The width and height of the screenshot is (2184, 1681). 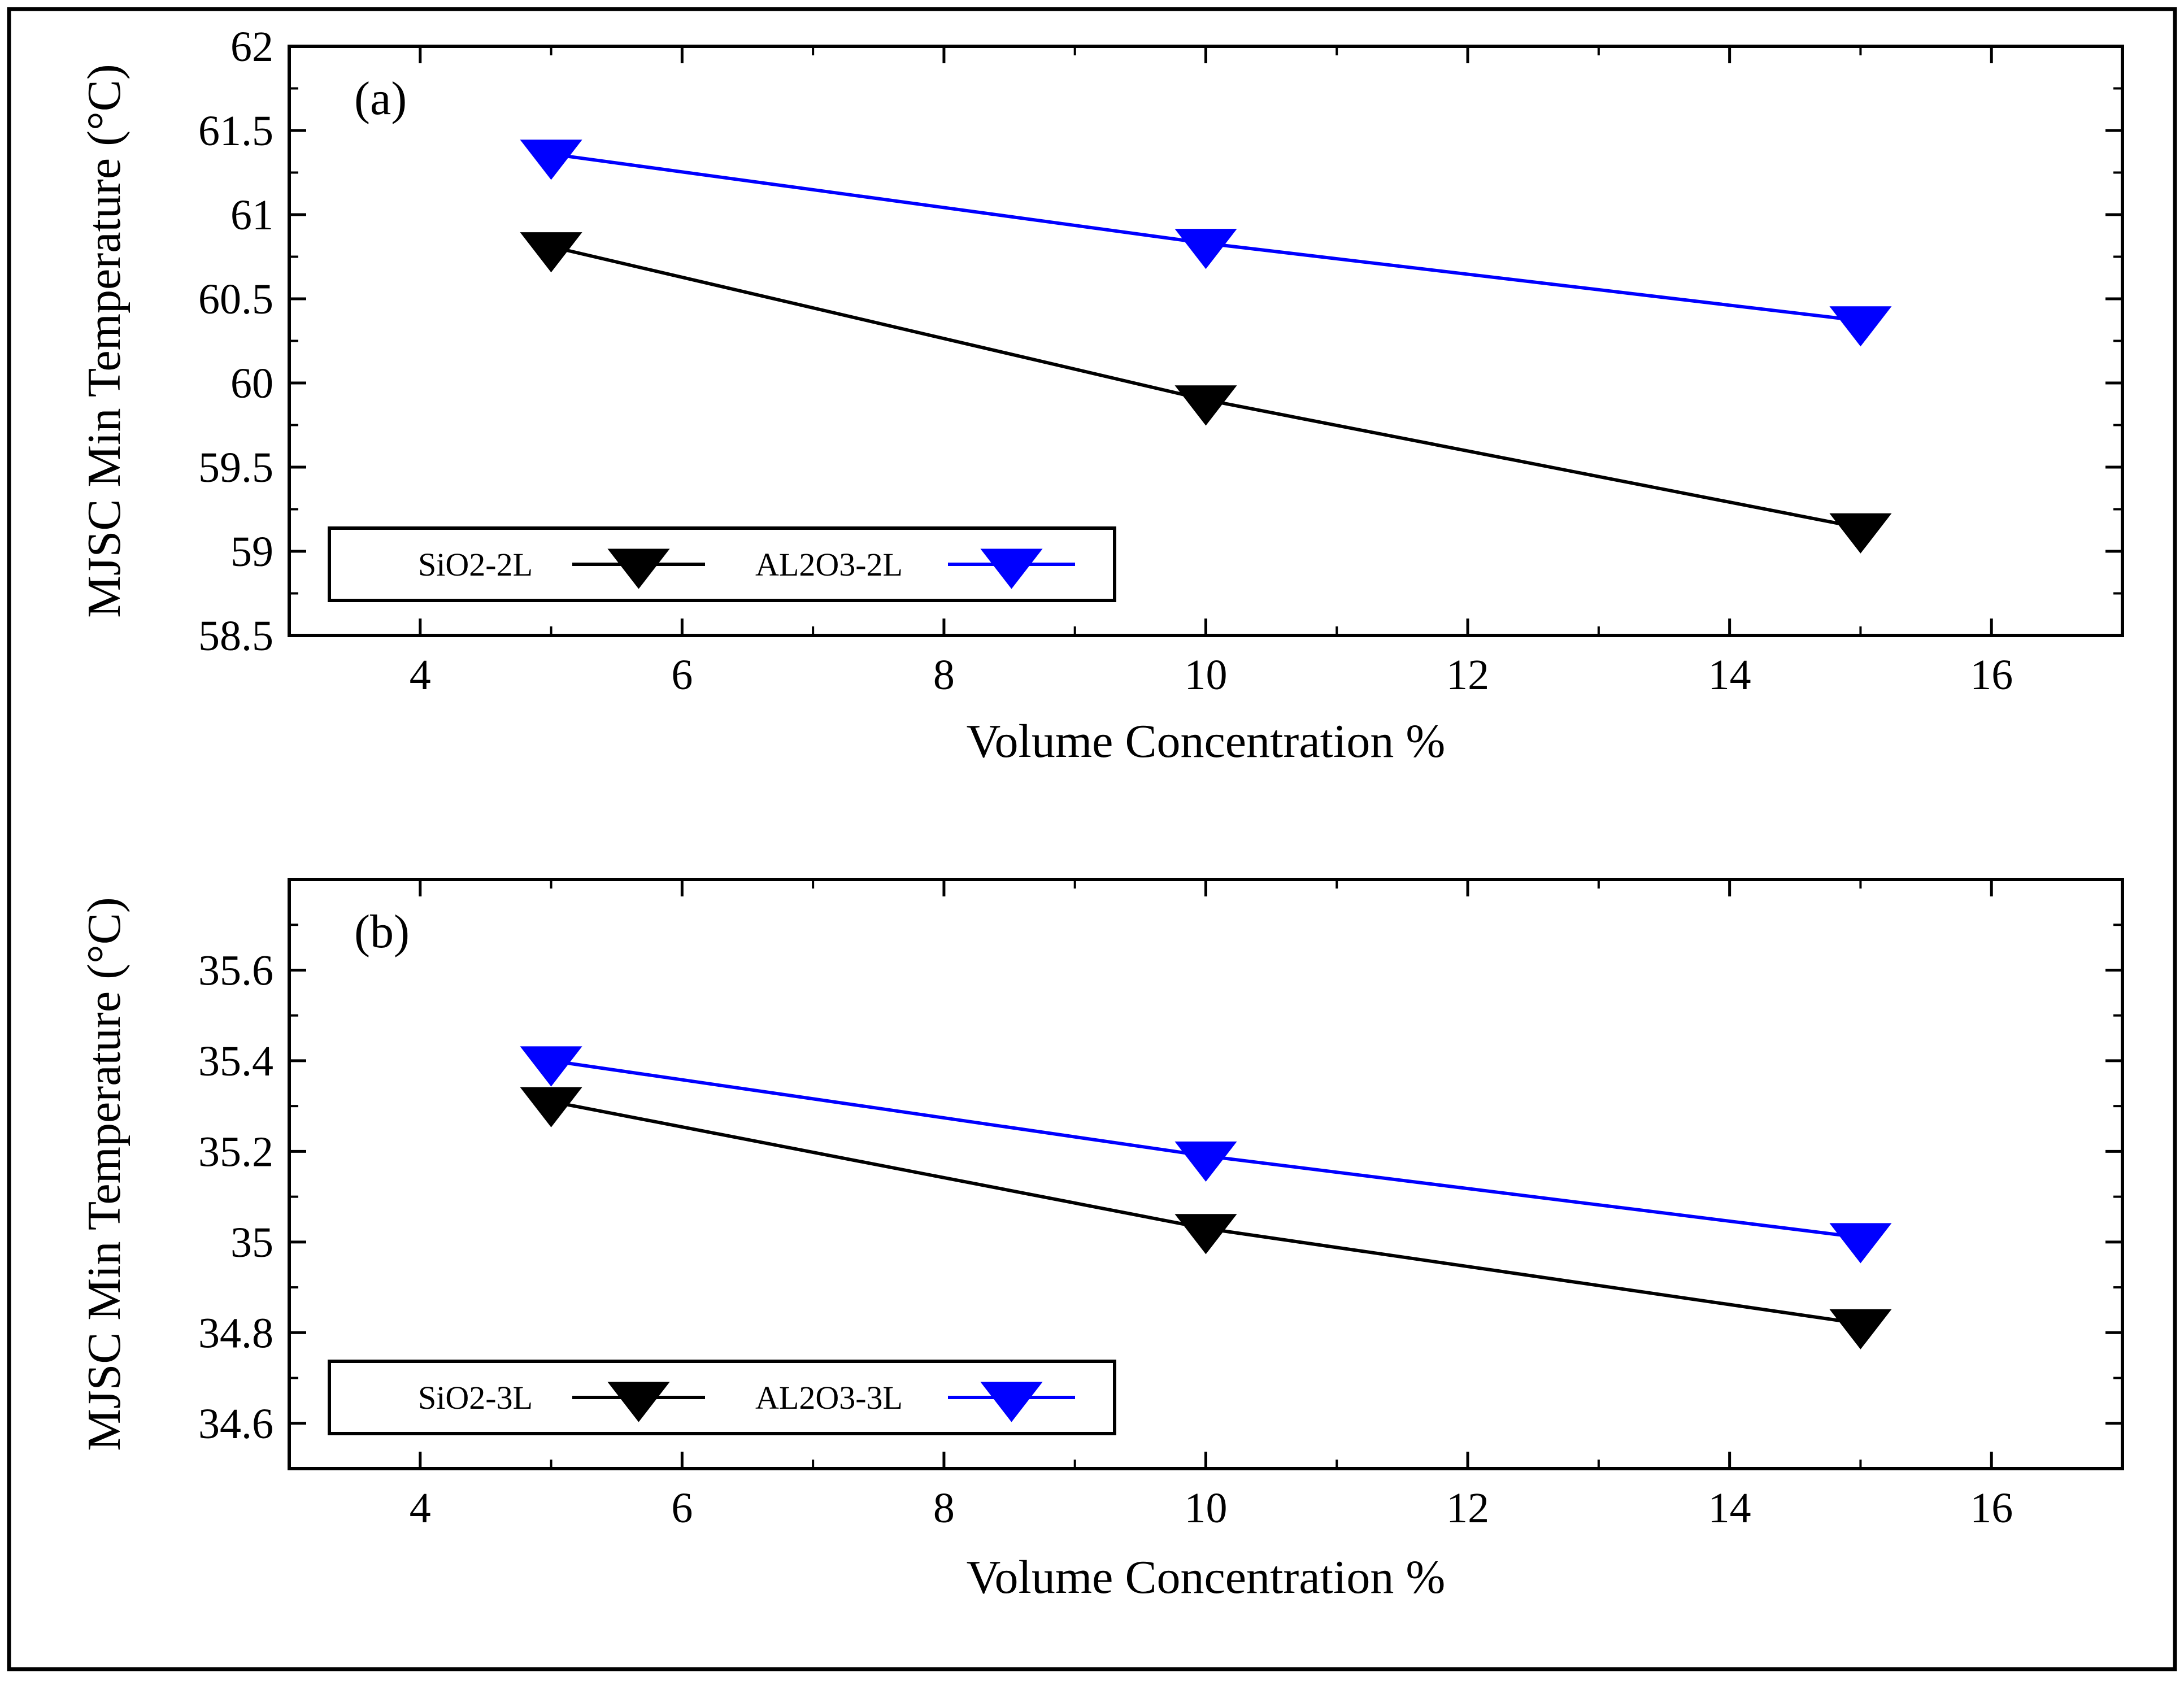 What do you see at coordinates (235, 1151) in the screenshot?
I see `y-tick-label: 35.2` at bounding box center [235, 1151].